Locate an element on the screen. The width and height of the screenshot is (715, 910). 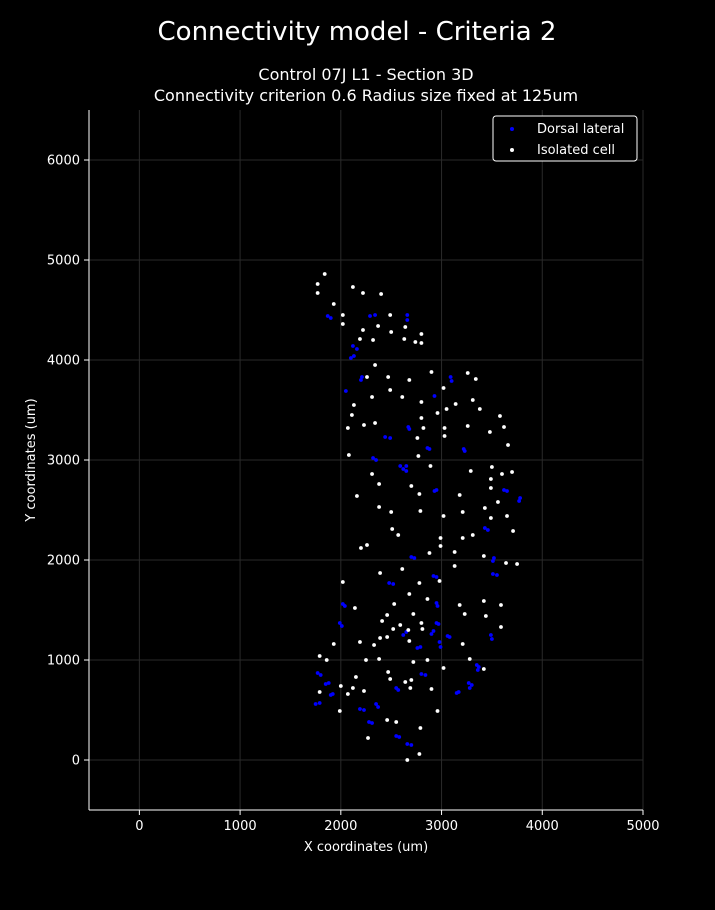
y-tick-label: 5000 is located at coordinates (63, 261).